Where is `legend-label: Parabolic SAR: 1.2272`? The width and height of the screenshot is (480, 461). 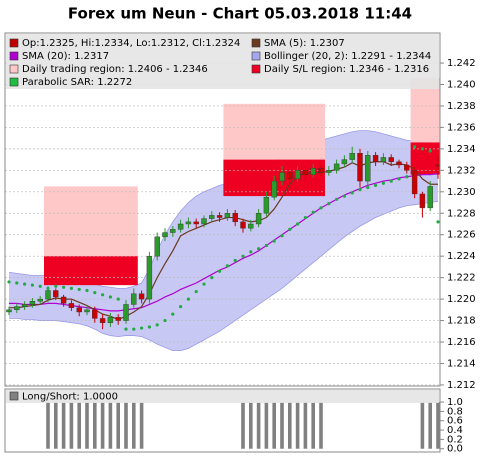 legend-label: Parabolic SAR: 1.2272 is located at coordinates (77, 82).